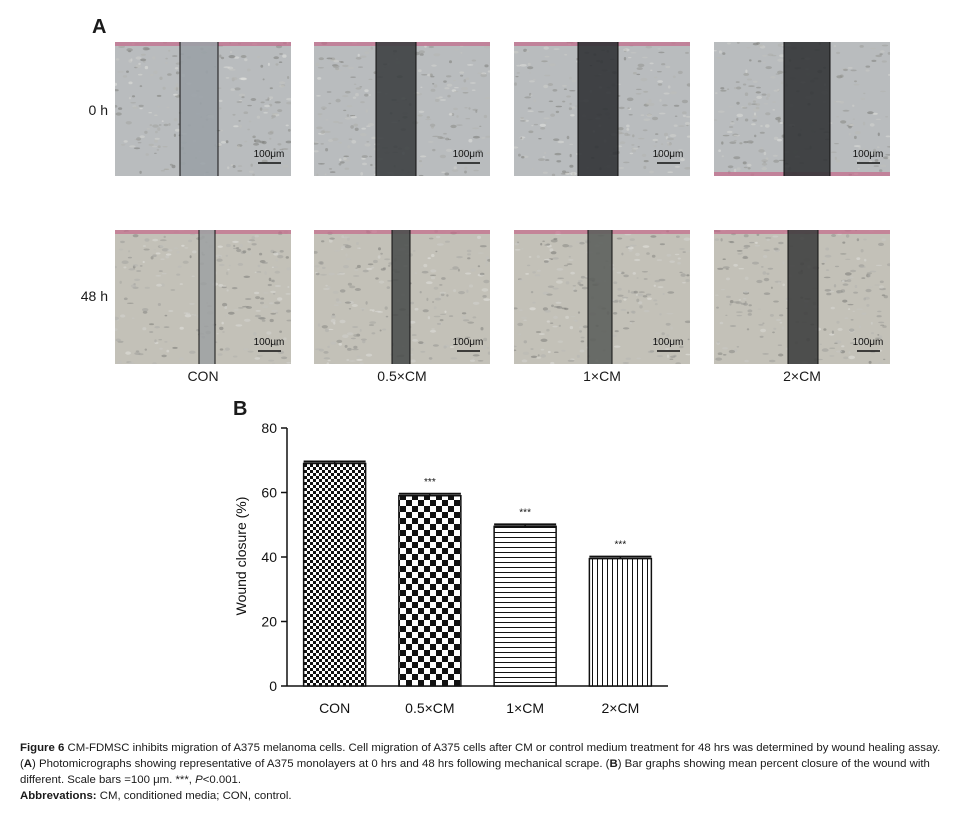 Image resolution: width=962 pixels, height=818 pixels. Describe the element at coordinates (99, 27) in the screenshot. I see `panel-a-letter: A` at that location.